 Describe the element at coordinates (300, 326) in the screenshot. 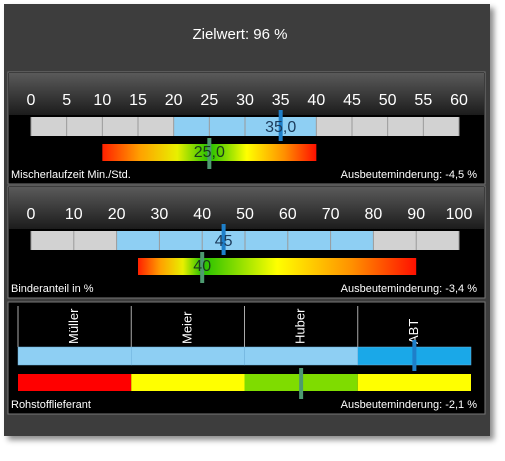

I see `supplier-label: Huber` at that location.